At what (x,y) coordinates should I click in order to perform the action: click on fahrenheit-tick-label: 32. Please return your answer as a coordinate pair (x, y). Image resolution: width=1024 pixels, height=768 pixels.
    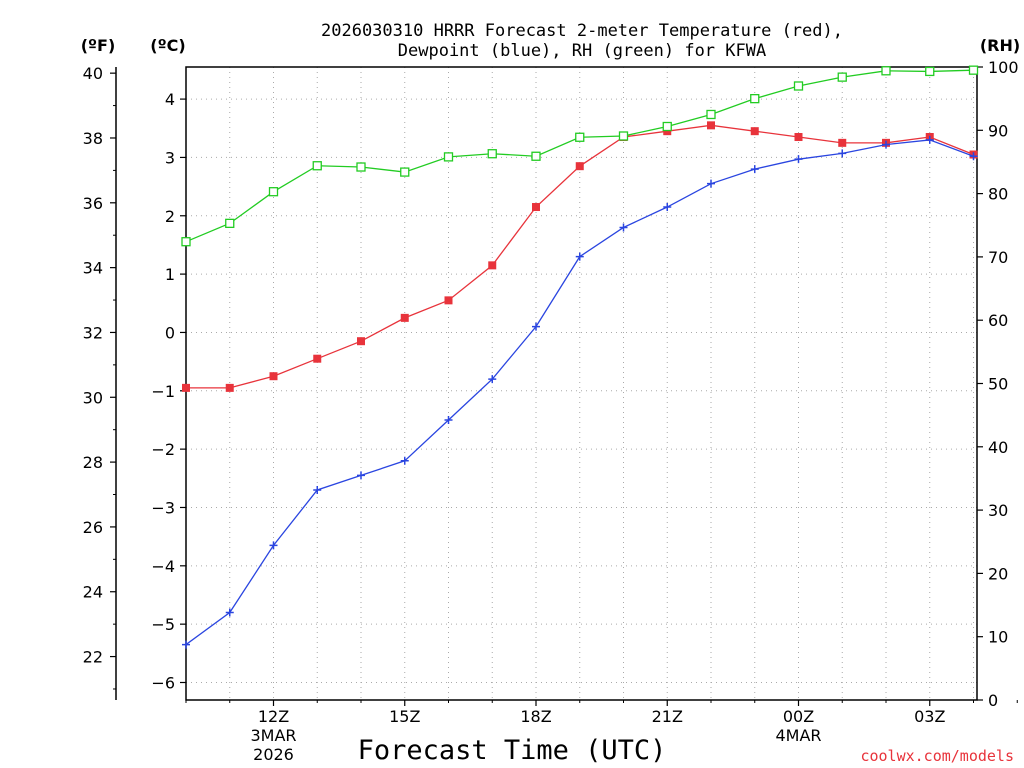
    Looking at the image, I should click on (93, 332).